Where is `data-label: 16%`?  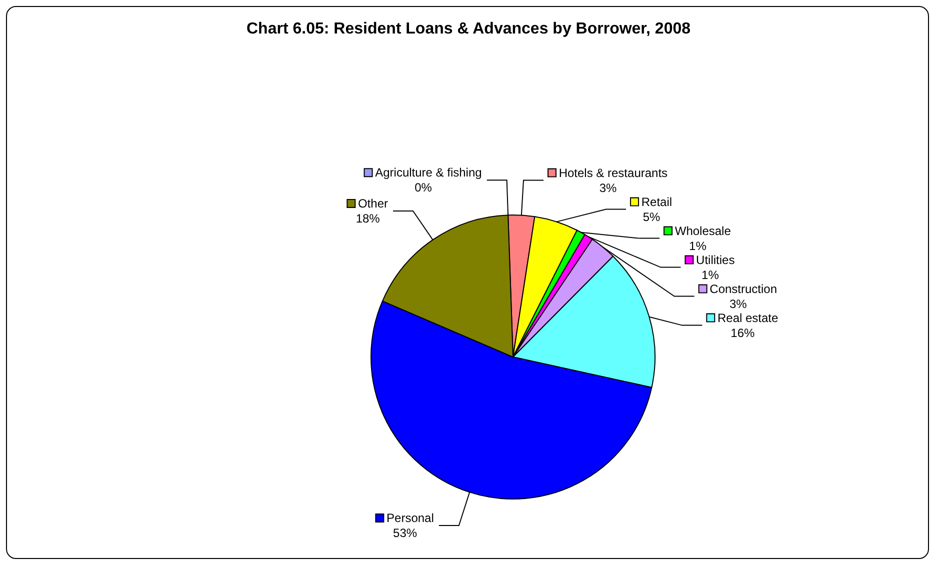
data-label: 16% is located at coordinates (743, 333).